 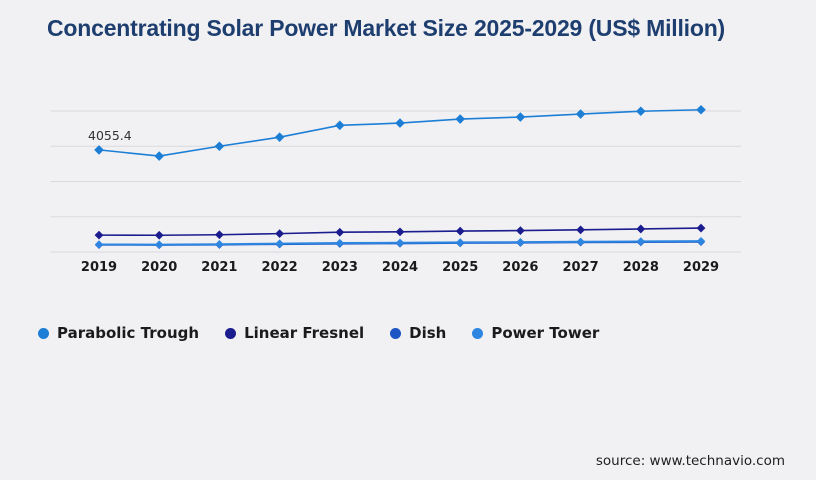 I want to click on legend-item-dish: Dish, so click(x=418, y=333).